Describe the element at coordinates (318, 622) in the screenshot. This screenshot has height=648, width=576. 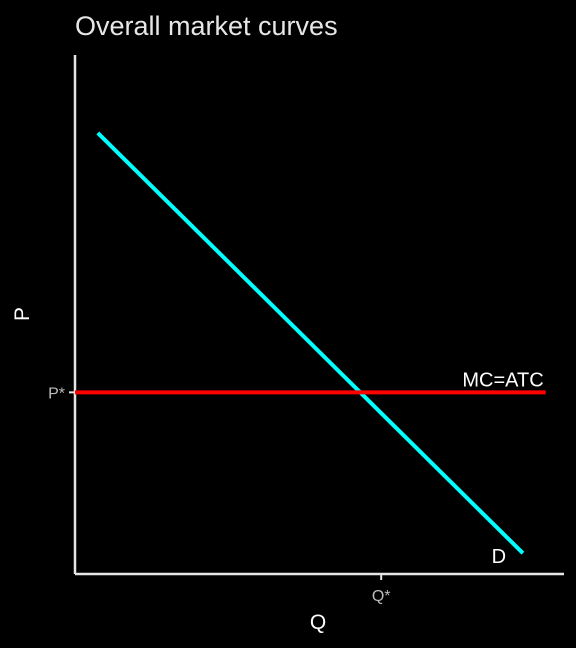
I see `x-axis-label: Q` at that location.